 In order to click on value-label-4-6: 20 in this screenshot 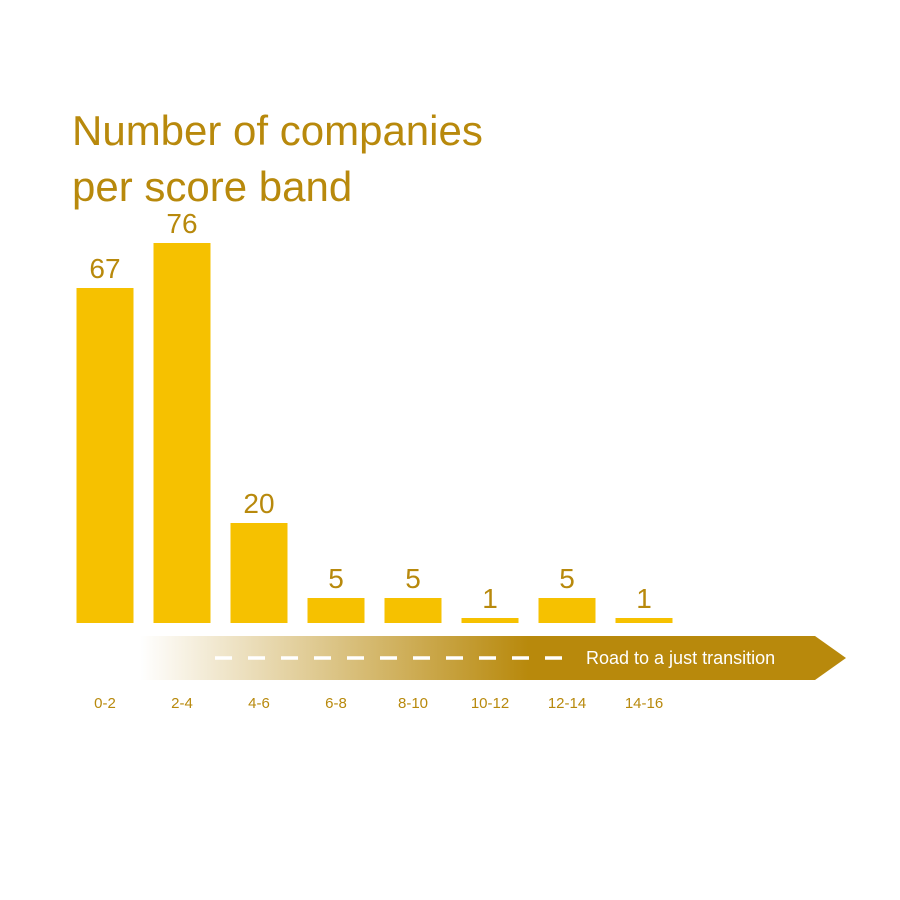, I will do `click(258, 503)`.